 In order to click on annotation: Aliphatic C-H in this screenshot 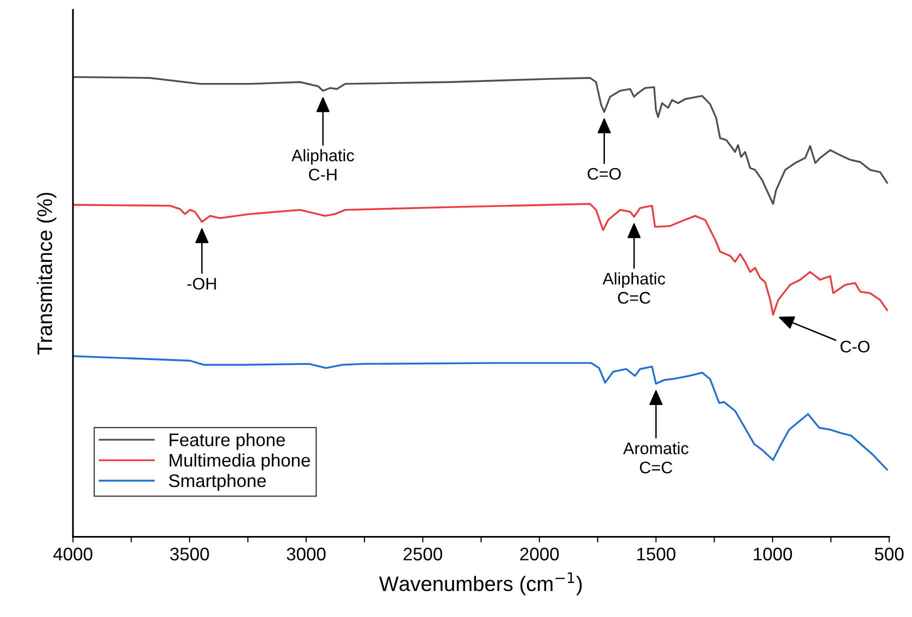, I will do `click(323, 165)`.